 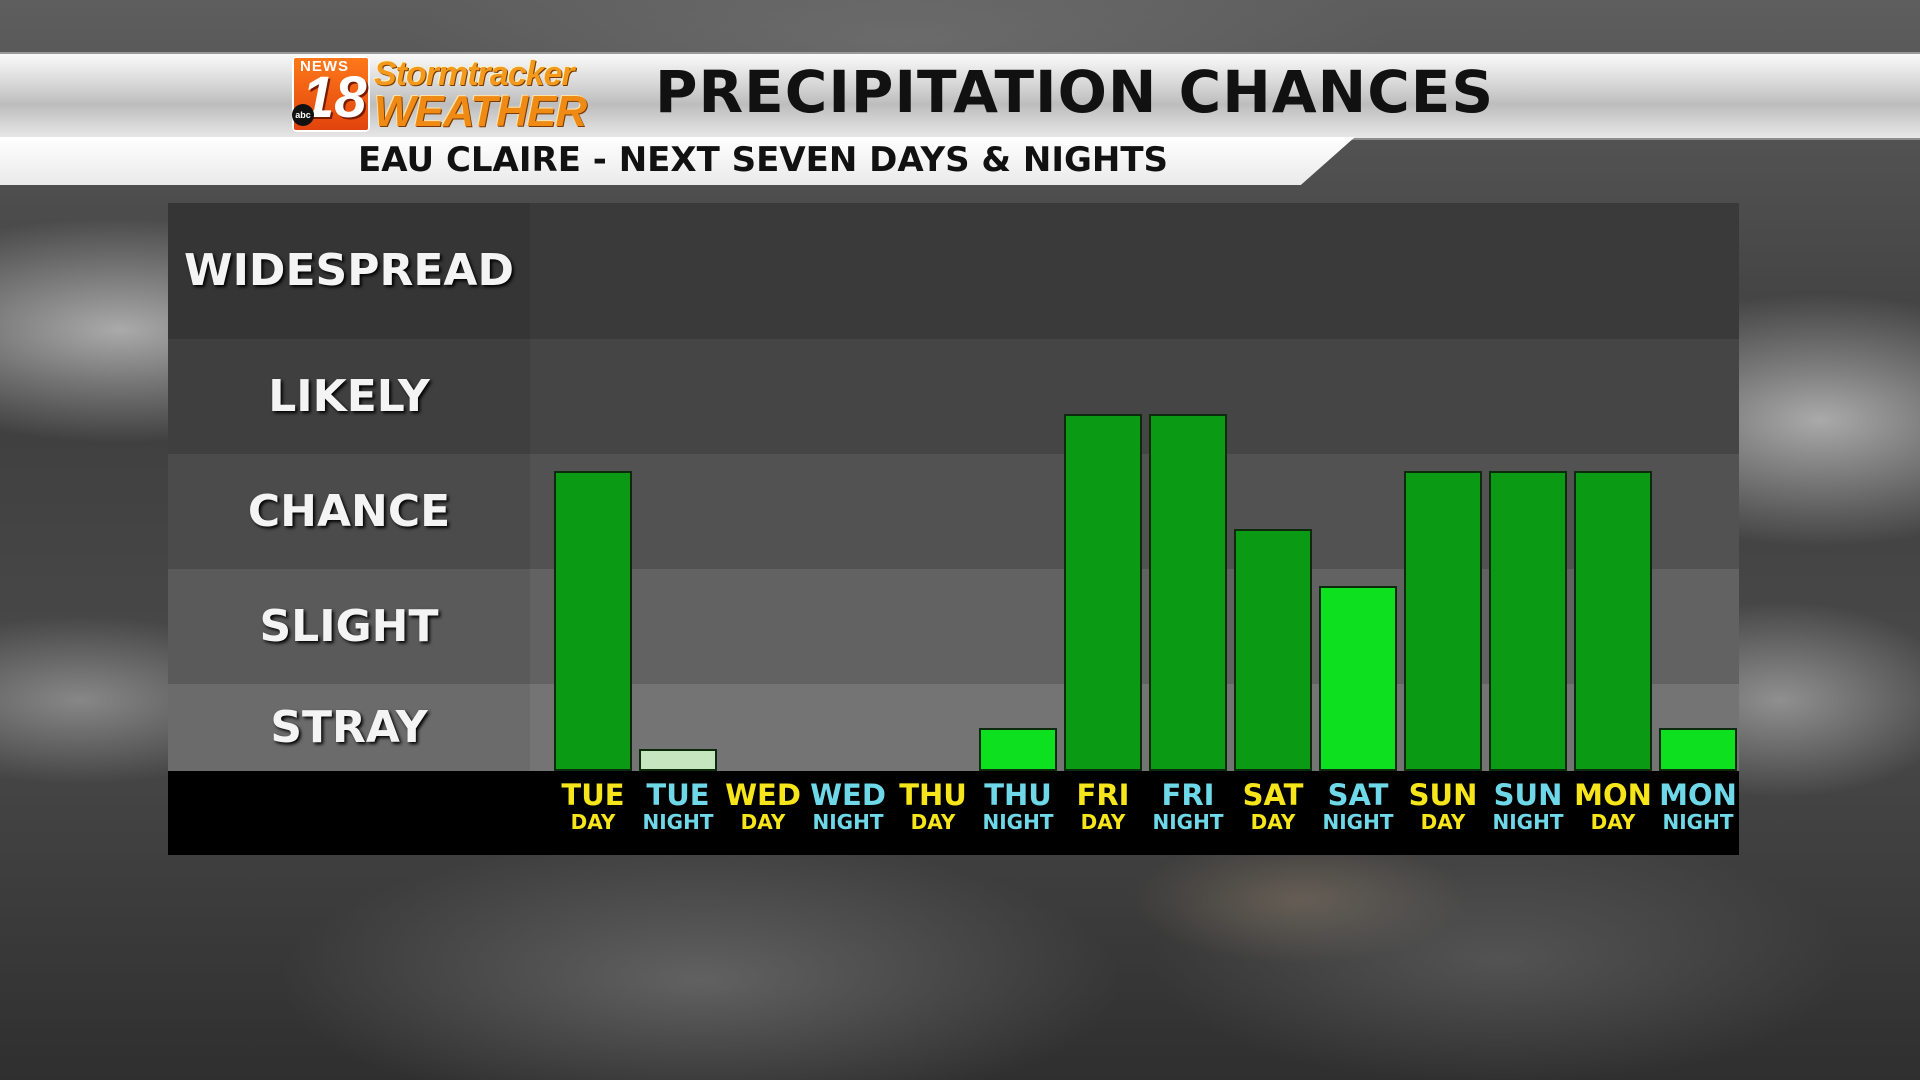 I want to click on x-label-sat-day: SAT DAY, so click(x=1273, y=806).